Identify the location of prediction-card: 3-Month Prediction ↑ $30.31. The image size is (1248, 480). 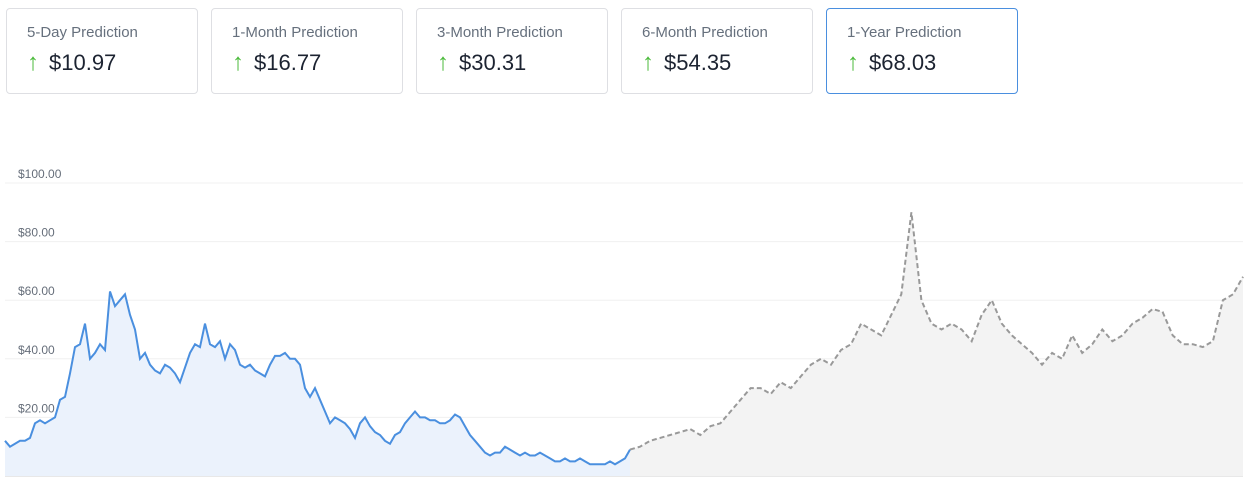
(512, 51).